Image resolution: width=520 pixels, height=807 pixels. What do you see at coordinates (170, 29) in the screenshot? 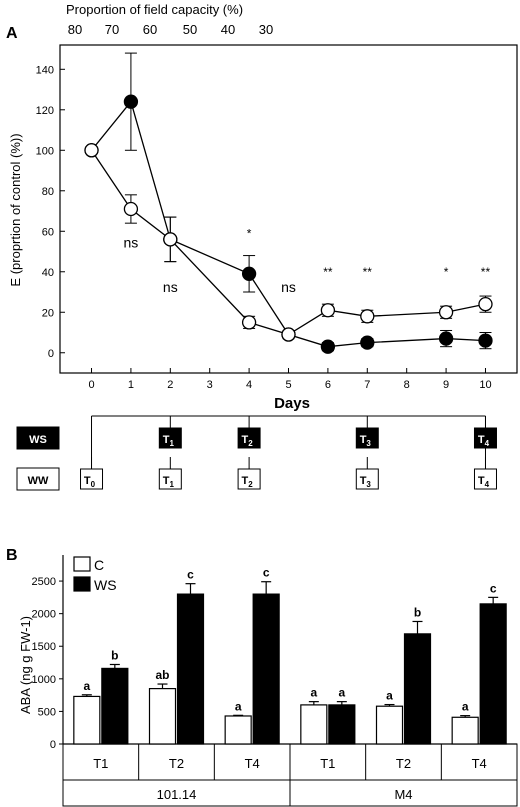
I see `top-axis-ticks: 80 70 60 50 40 30` at bounding box center [170, 29].